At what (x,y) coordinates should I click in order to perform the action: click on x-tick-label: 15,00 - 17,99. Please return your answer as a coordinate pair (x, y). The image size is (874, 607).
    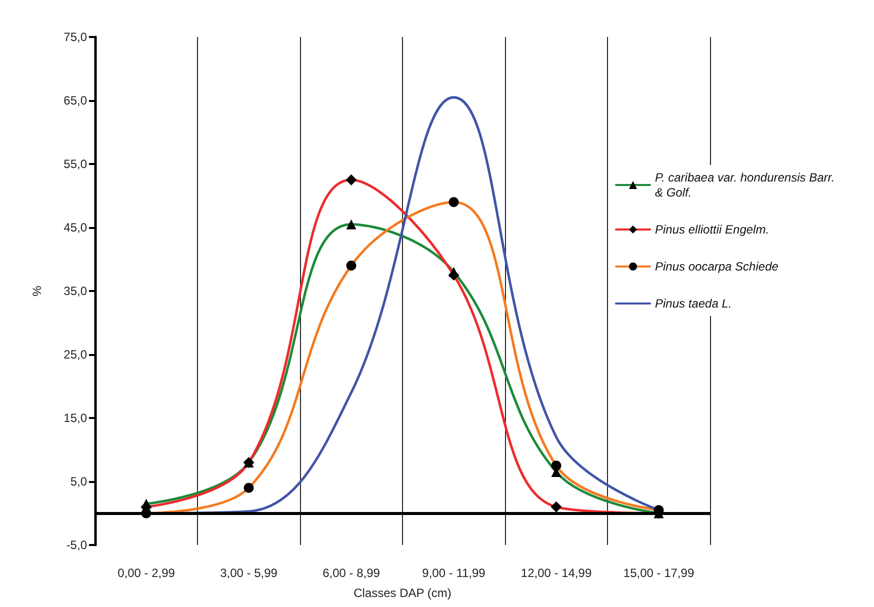
    Looking at the image, I should click on (658, 573).